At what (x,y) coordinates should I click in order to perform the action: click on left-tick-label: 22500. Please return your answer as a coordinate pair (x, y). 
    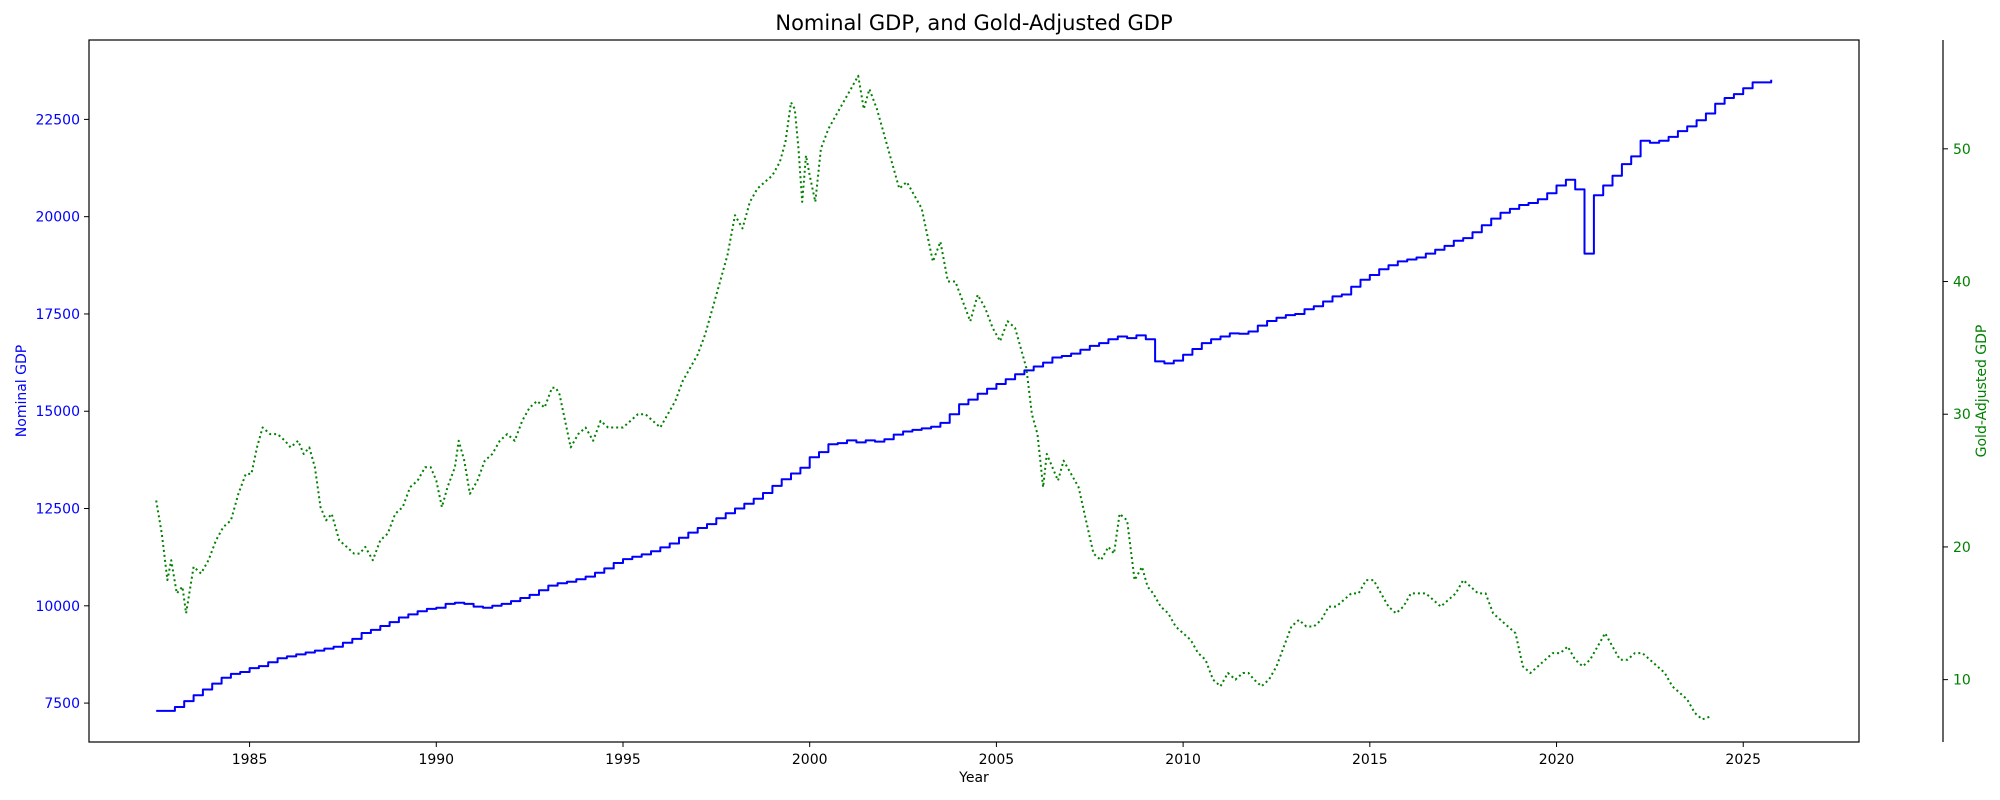
    Looking at the image, I should click on (57, 120).